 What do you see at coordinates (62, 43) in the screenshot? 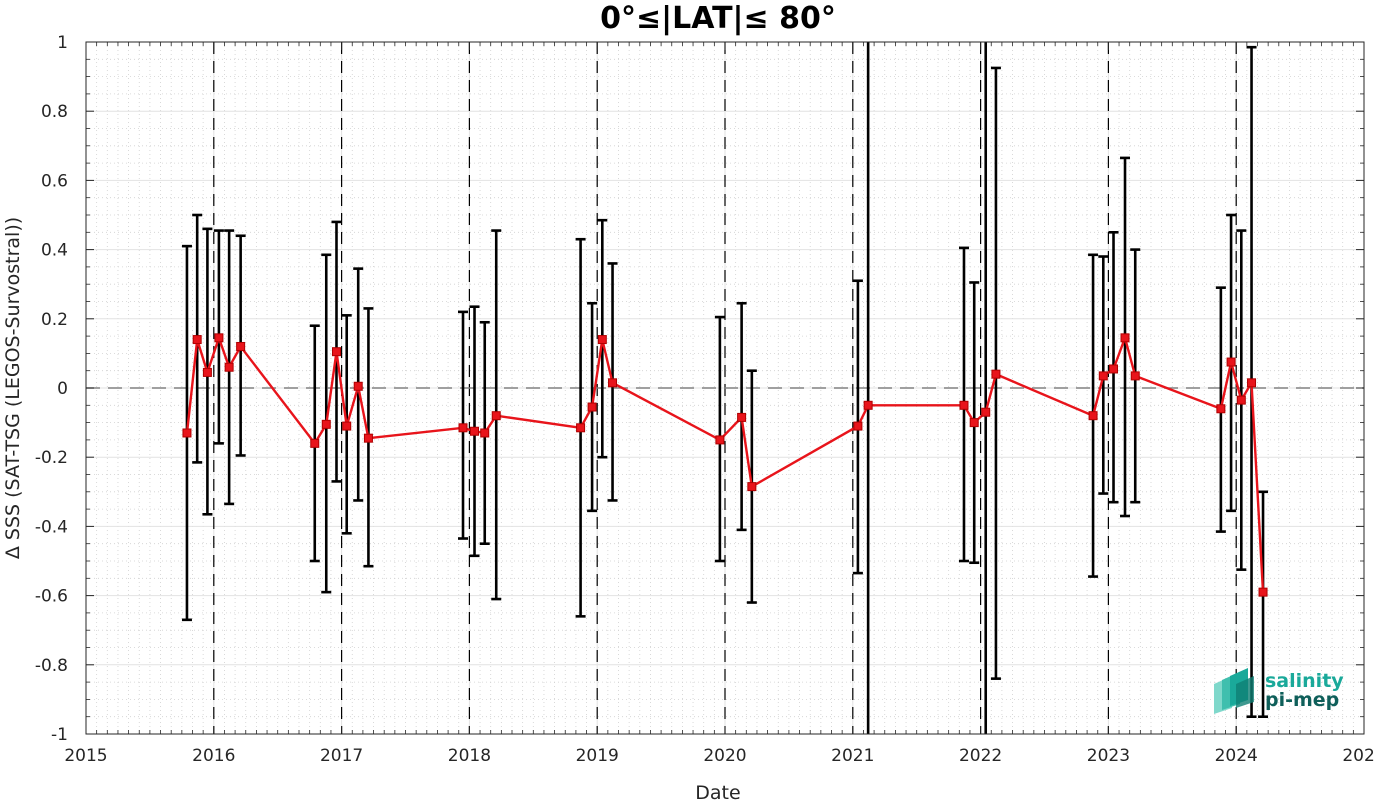
I see `y-tick-label: 1` at bounding box center [62, 43].